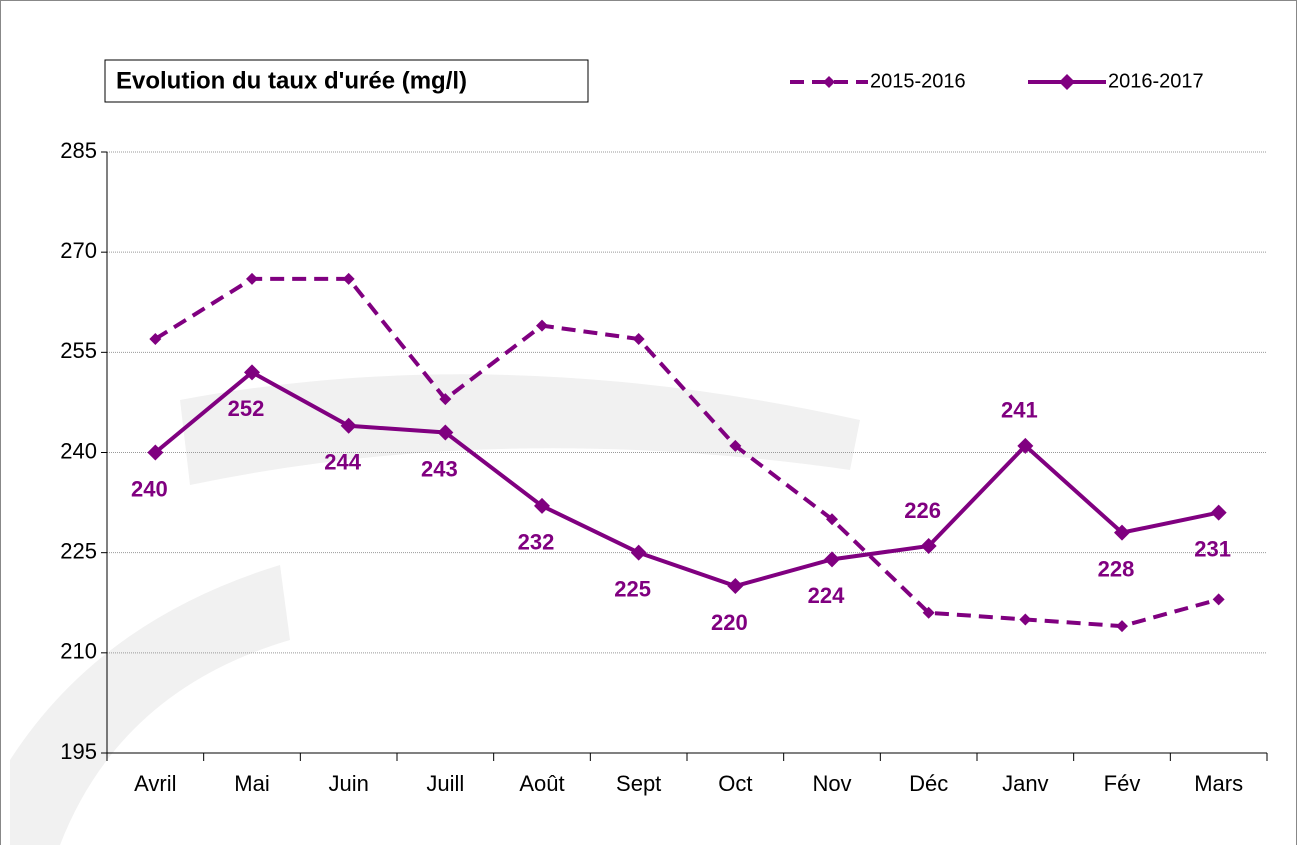 Image resolution: width=1298 pixels, height=845 pixels. I want to click on x-tick-label: Juill, so click(445, 783).